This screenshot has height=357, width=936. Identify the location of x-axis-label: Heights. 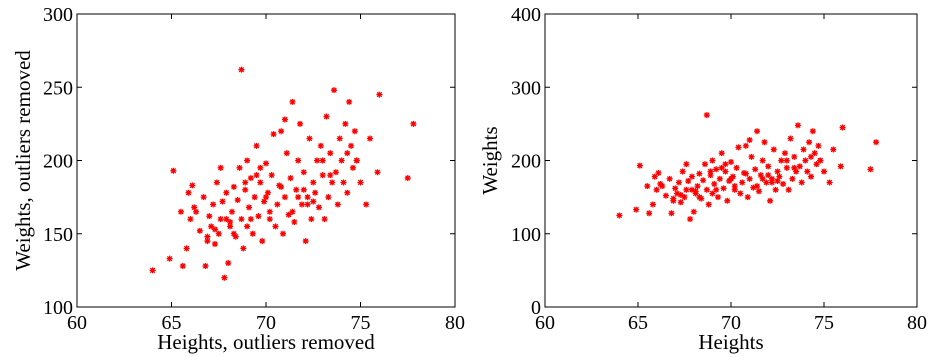
(730, 342).